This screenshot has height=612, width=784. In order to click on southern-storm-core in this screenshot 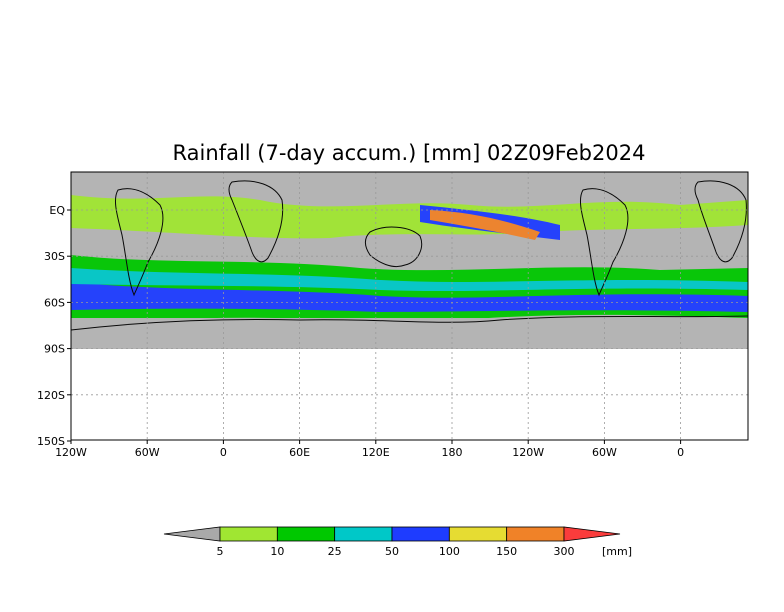, I will do `click(409, 297)`.